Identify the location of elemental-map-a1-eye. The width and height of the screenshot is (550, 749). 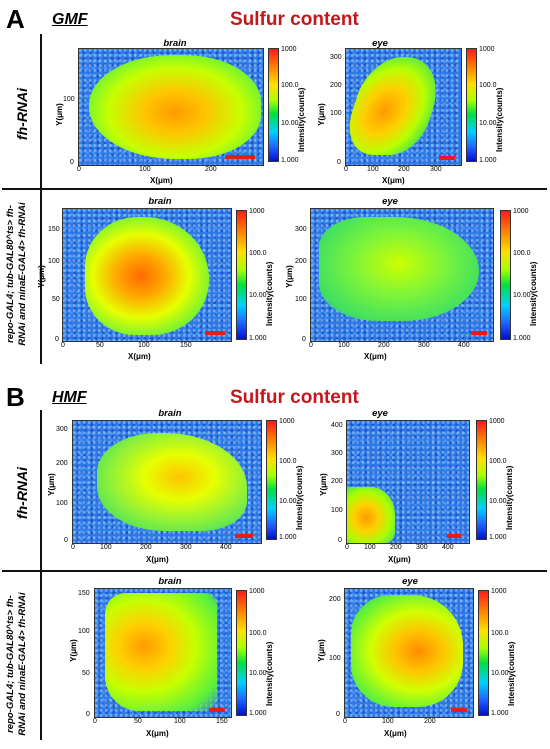
(403, 107).